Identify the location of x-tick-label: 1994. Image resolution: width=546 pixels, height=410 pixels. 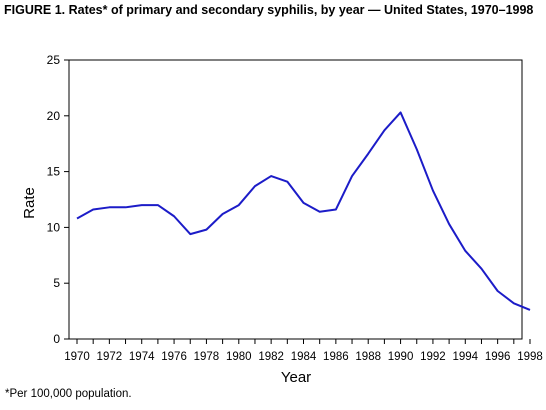
(465, 357).